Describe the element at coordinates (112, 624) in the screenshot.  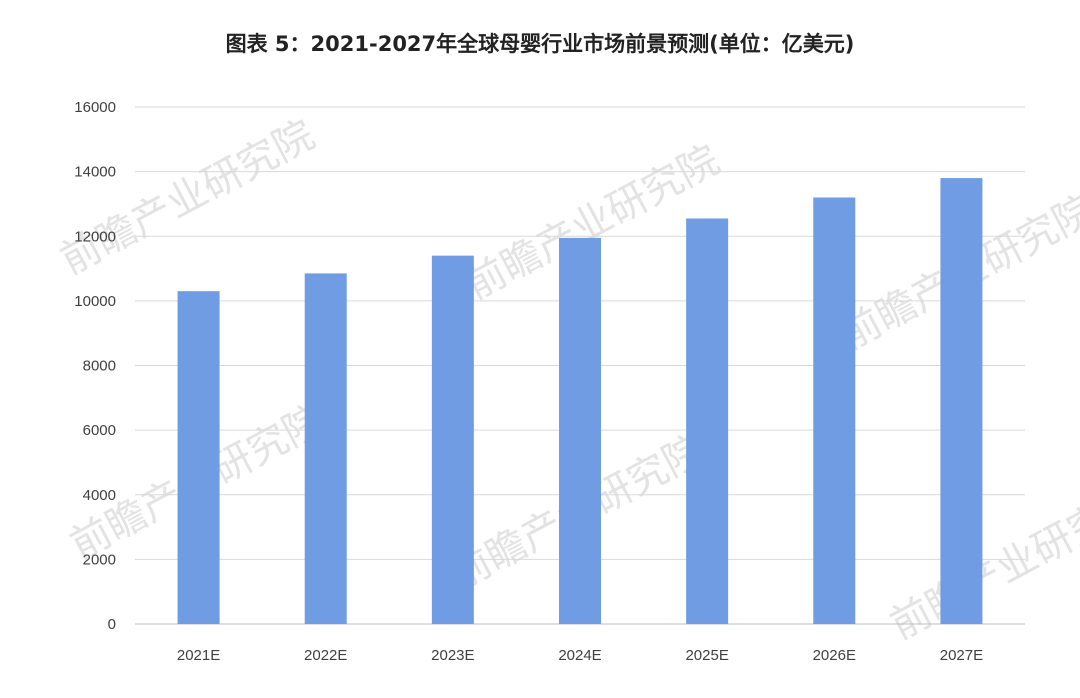
I see `y-tick-label: 0` at that location.